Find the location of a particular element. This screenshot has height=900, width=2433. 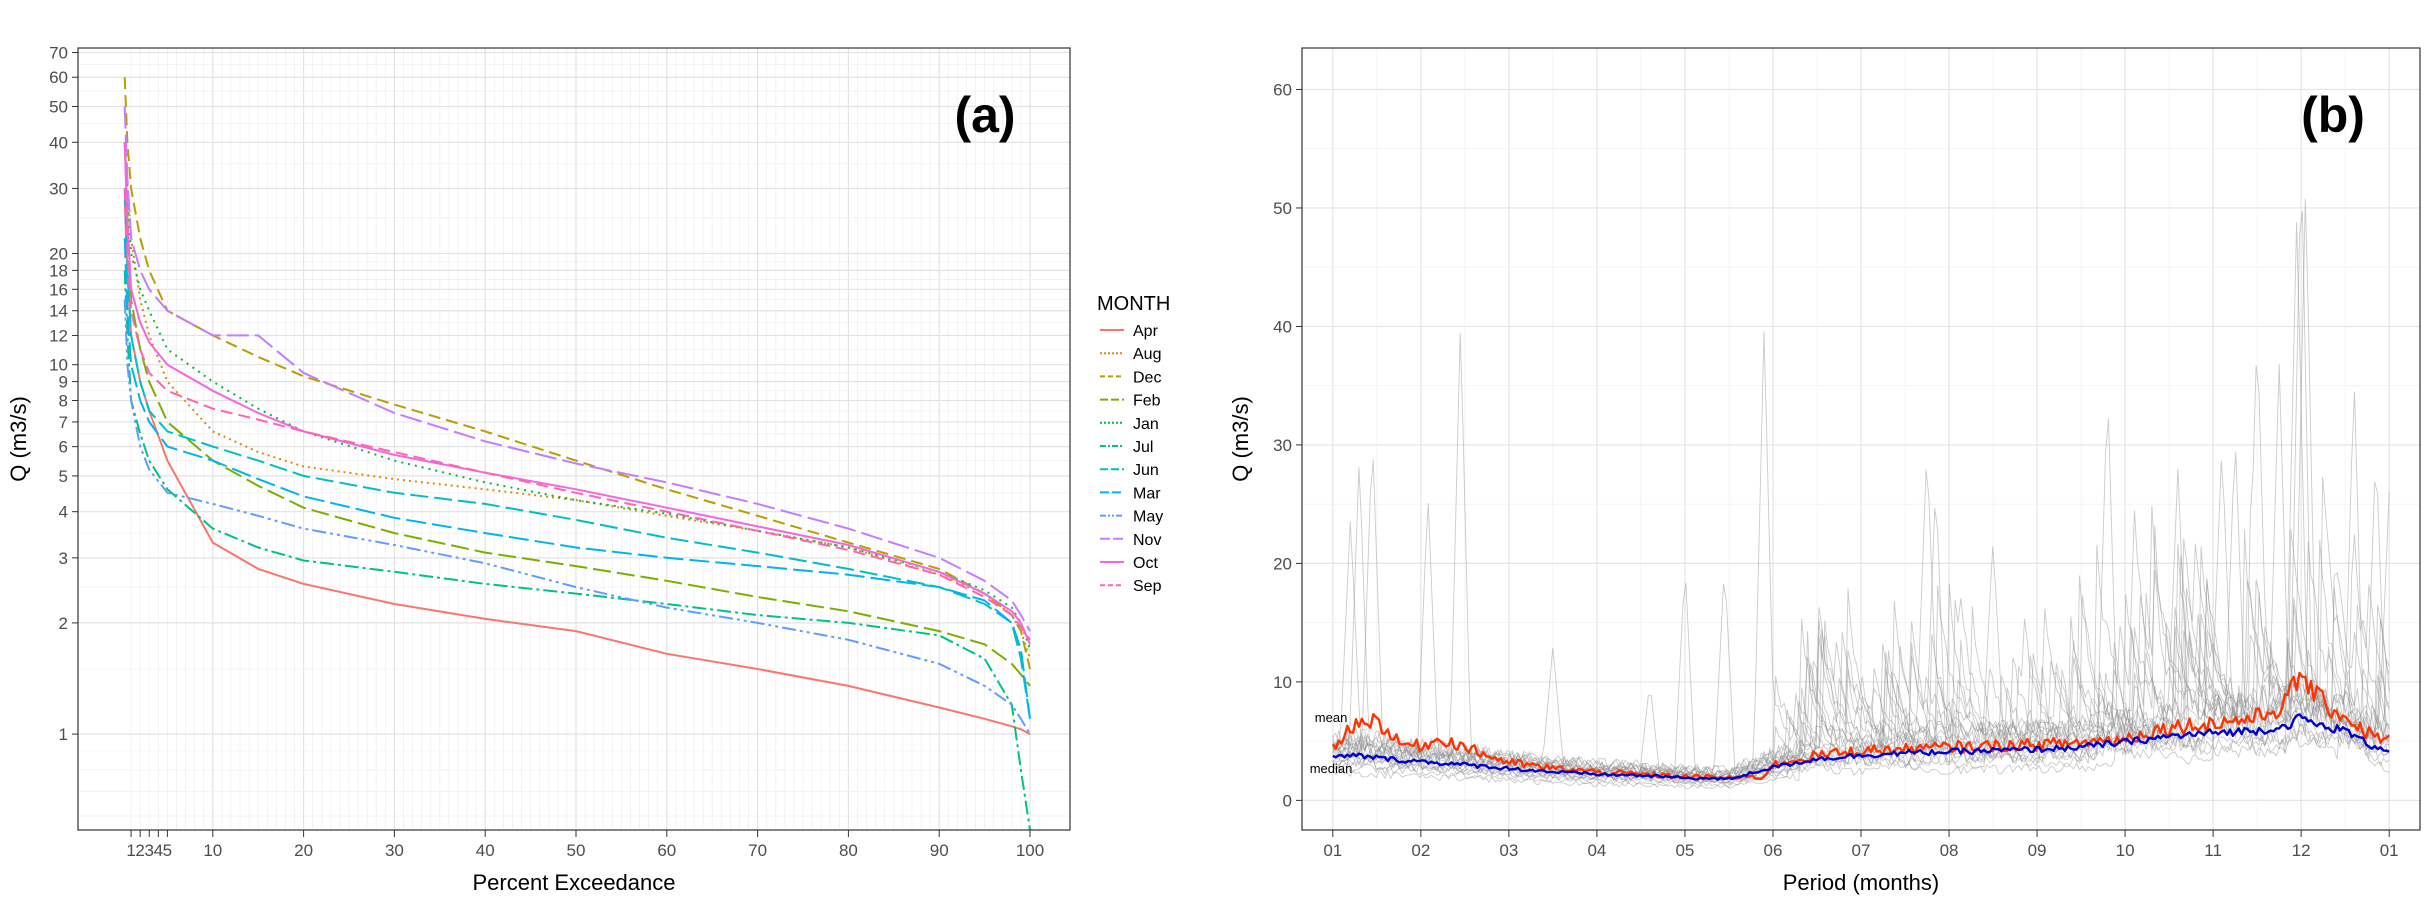

legend-label: Jul is located at coordinates (1143, 447).